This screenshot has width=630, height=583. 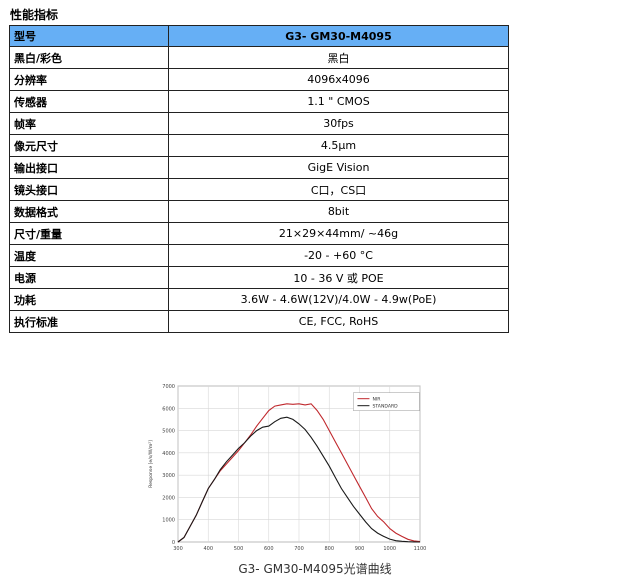 I want to click on chart-caption: G3- GM30-M4095光谱曲线, so click(x=315, y=569).